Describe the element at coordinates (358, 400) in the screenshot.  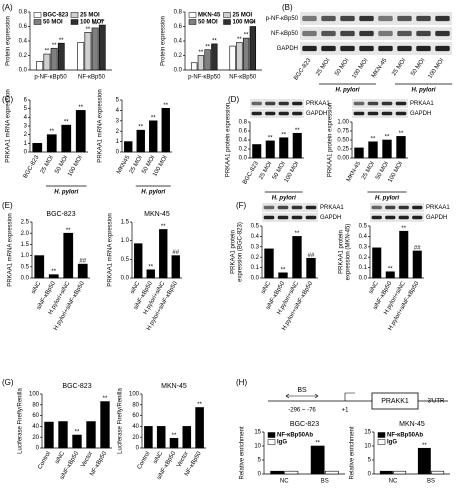
I see `diagram: BS -296 ~ -76 +1 PRAKK1 3'UTR` at that location.